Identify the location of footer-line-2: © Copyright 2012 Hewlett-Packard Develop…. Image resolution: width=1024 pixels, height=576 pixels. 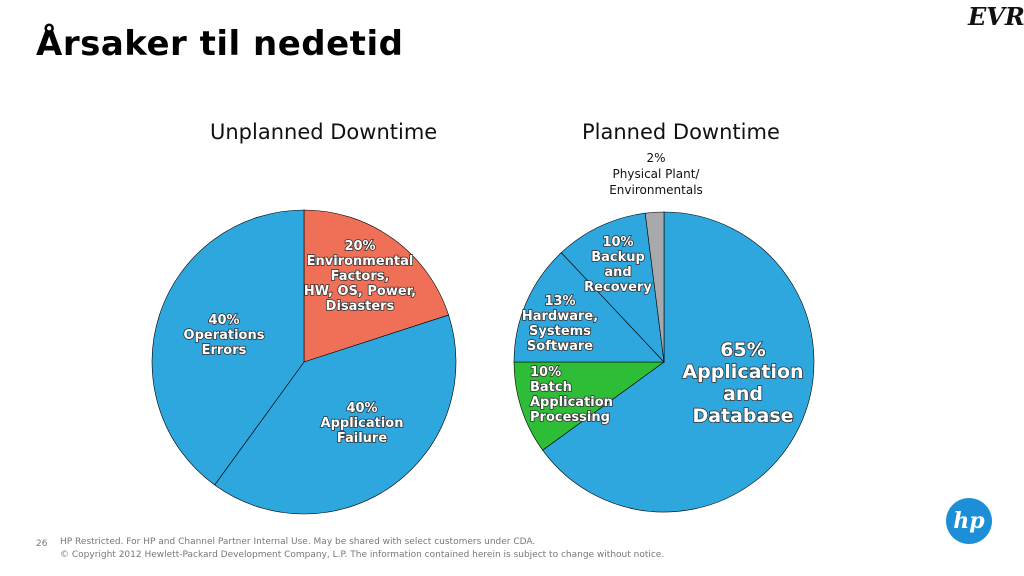
(362, 555).